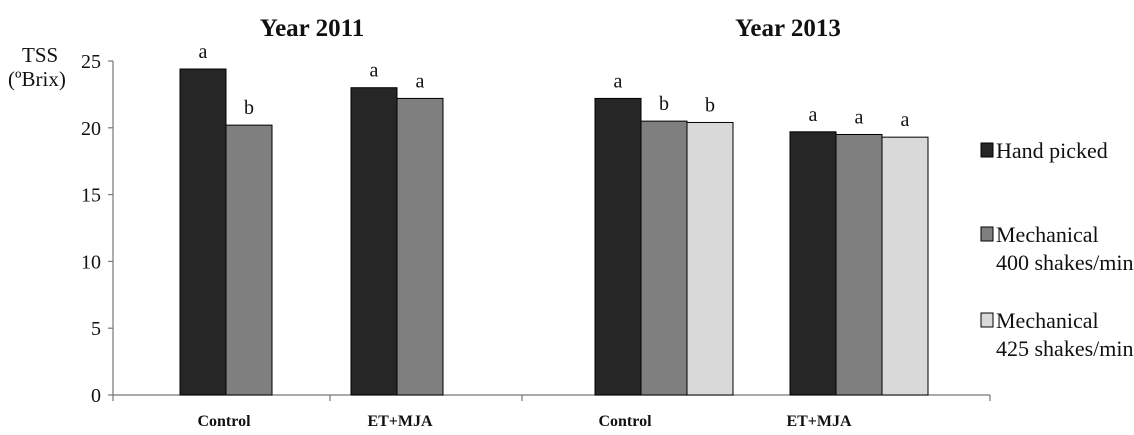 The image size is (1134, 435). I want to click on legend-label: Hand picked, so click(1052, 150).